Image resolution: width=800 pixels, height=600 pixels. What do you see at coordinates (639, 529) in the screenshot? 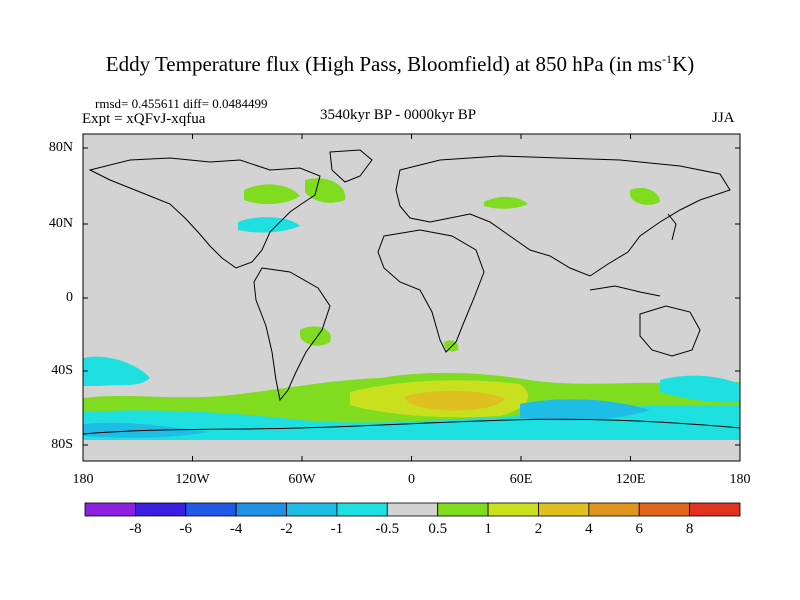
I see `colorbar-label: 6` at bounding box center [639, 529].